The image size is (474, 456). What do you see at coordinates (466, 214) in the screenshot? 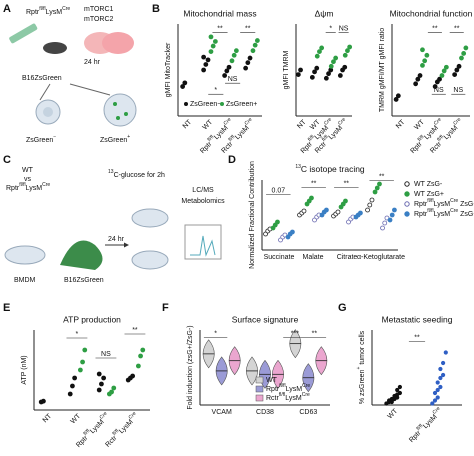
I see `text-part: ZsG+` at bounding box center [466, 214].